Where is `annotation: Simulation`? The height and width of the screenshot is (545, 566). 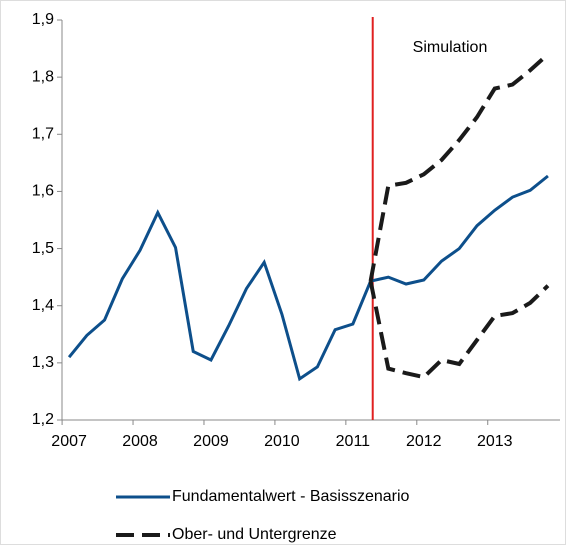 annotation: Simulation is located at coordinates (450, 47).